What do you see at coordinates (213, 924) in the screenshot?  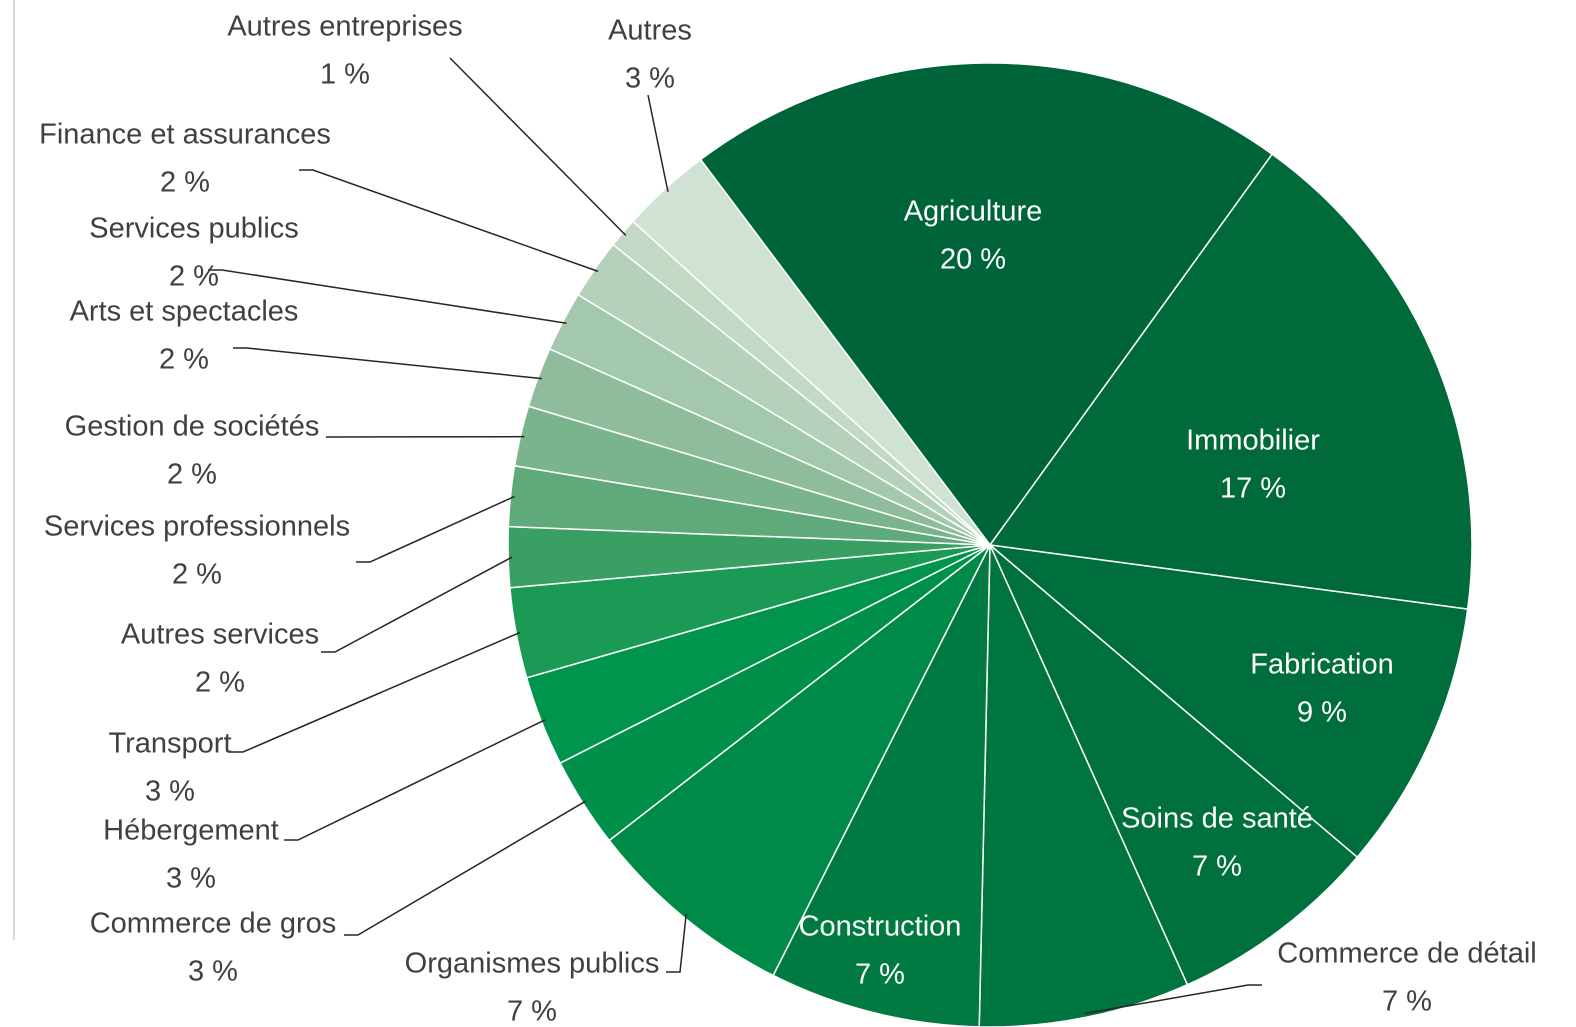 I see `slice-label: Commerce de gros` at bounding box center [213, 924].